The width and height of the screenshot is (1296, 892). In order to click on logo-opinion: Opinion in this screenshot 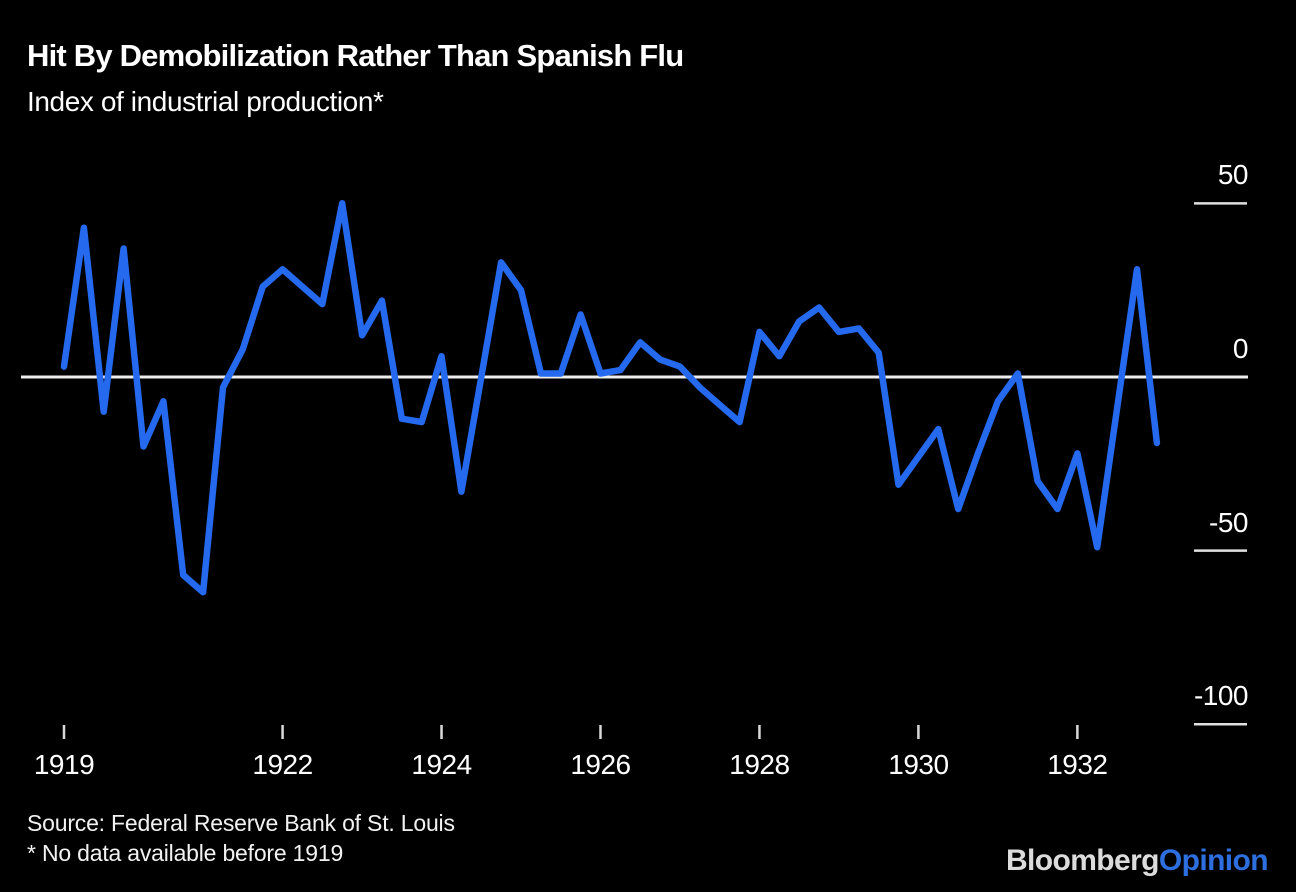, I will do `click(1213, 860)`.